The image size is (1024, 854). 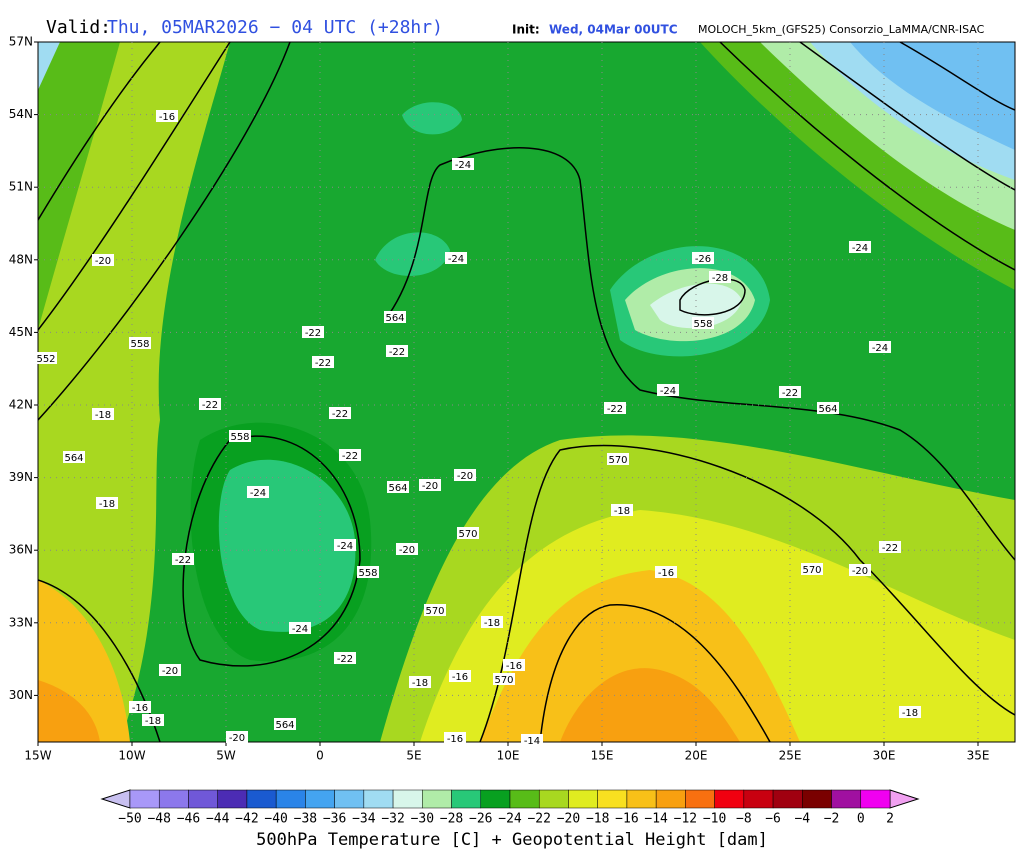 I want to click on contour-label: -14, so click(x=532, y=741).